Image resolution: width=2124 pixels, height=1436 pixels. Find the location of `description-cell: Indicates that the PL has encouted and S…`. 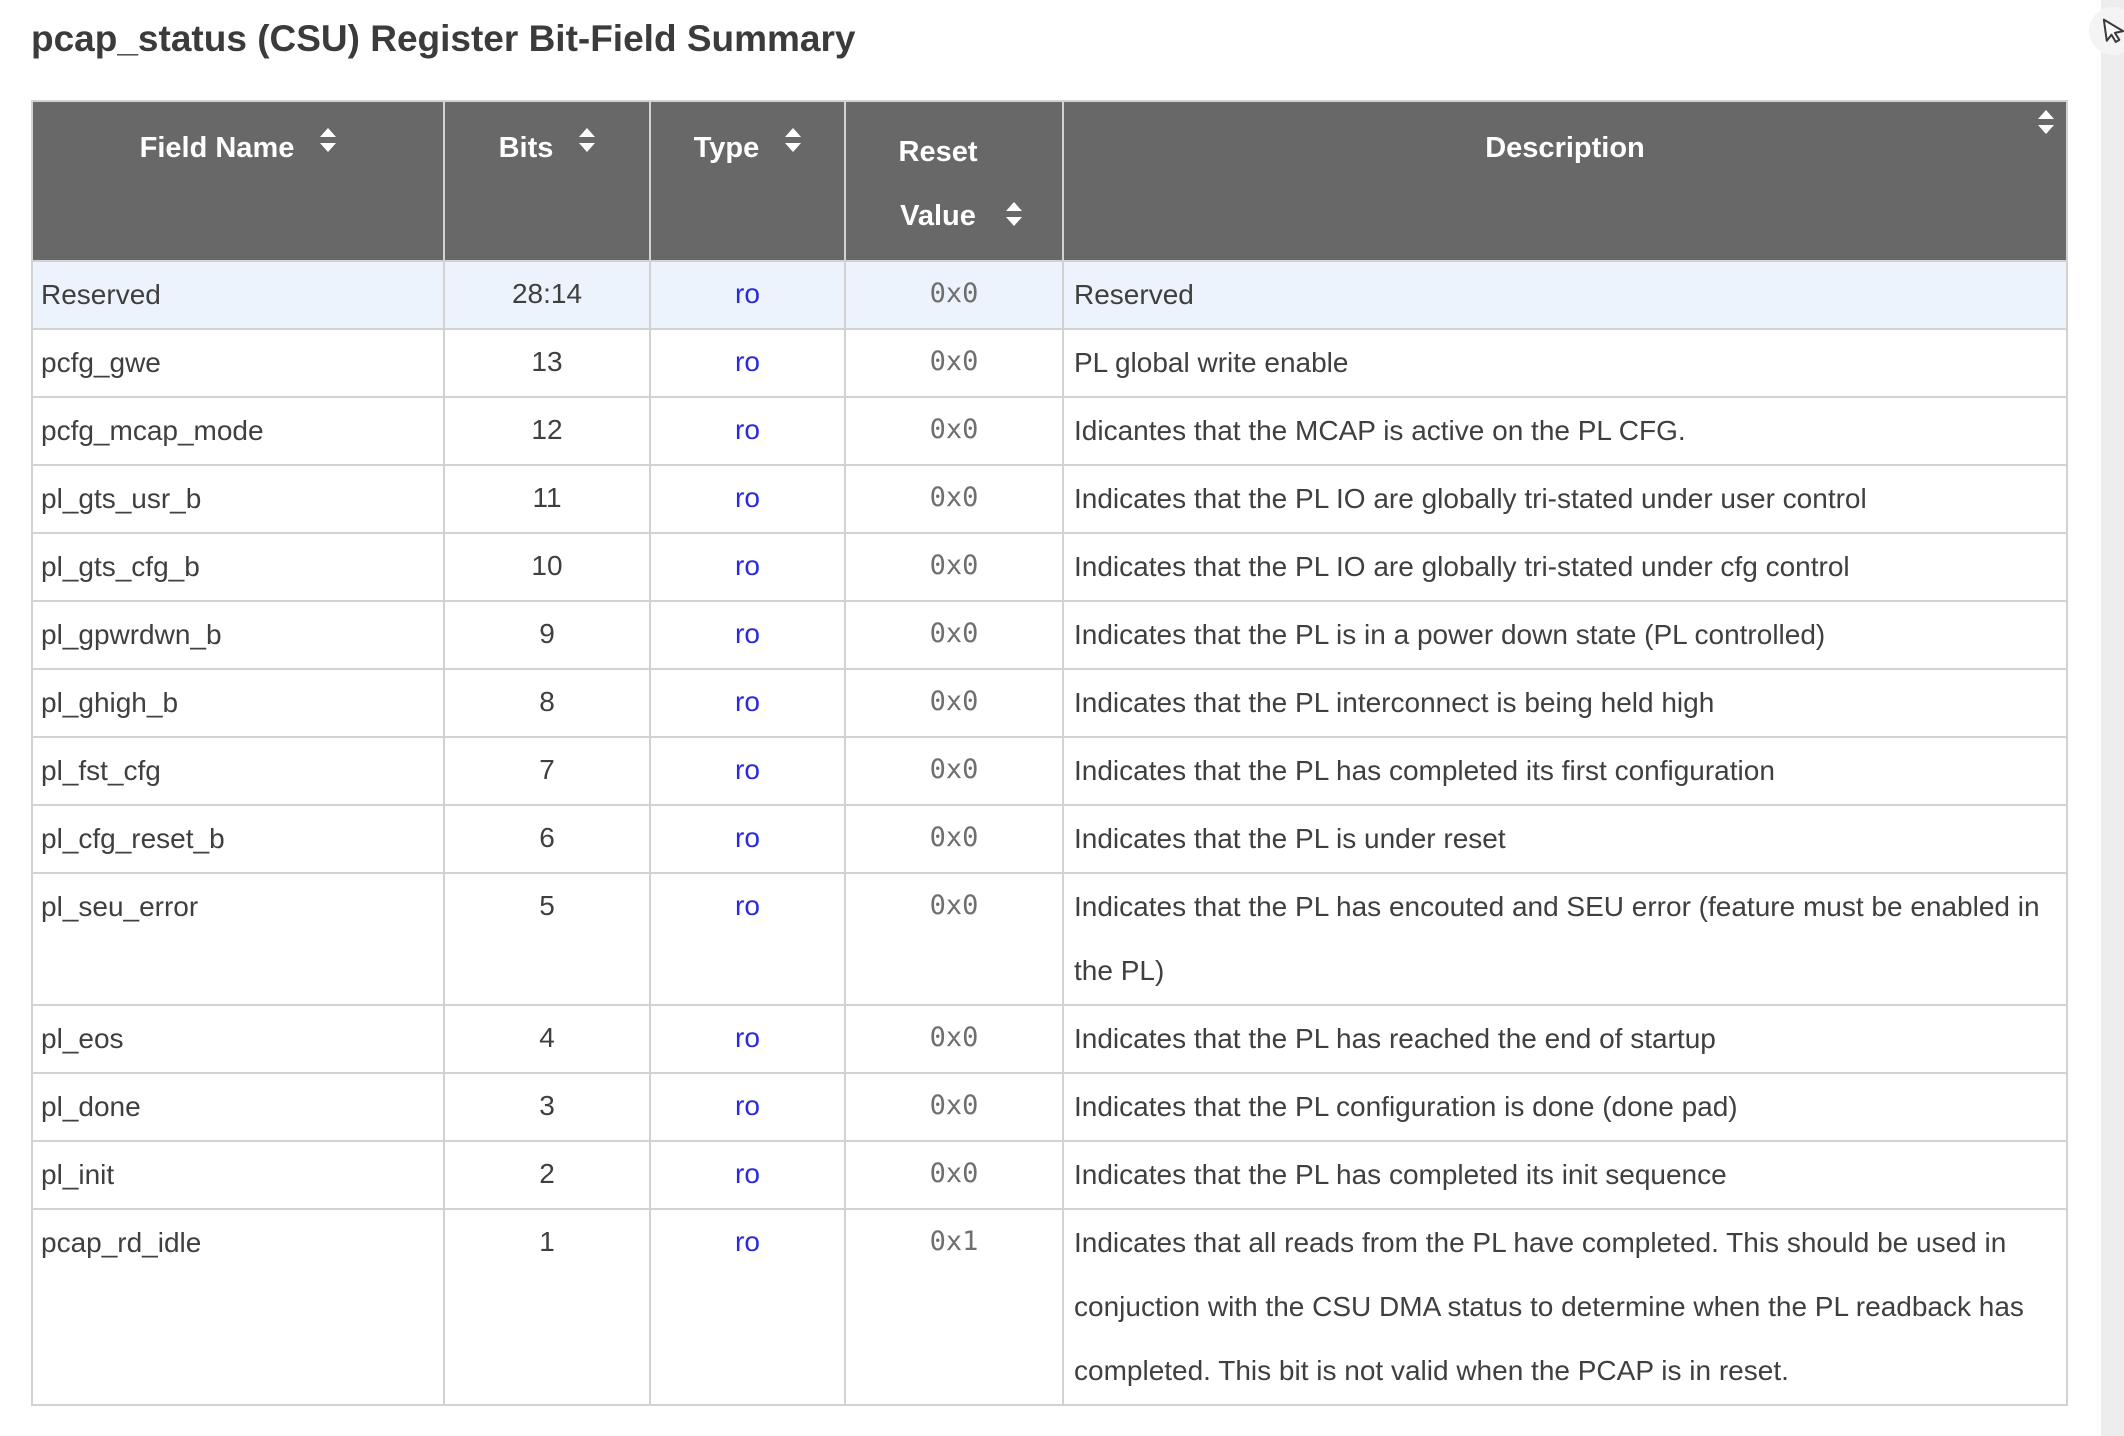

description-cell: Indicates that the PL has encouted and S… is located at coordinates (1565, 939).